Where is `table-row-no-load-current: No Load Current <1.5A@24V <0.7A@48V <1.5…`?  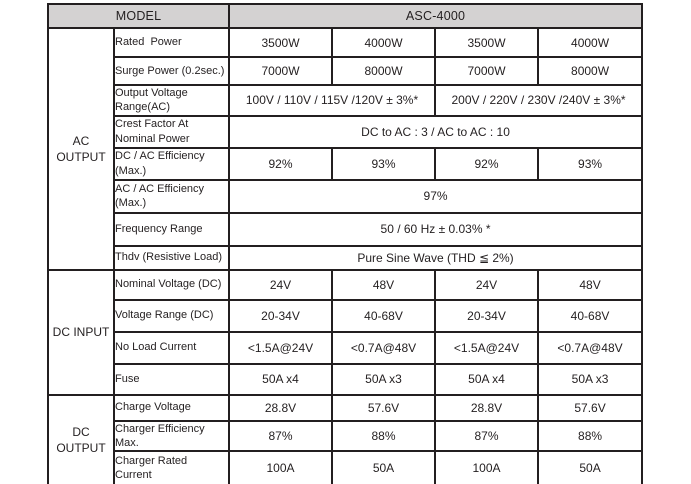 table-row-no-load-current: No Load Current <1.5A@24V <0.7A@48V <1.5… is located at coordinates (346, 347).